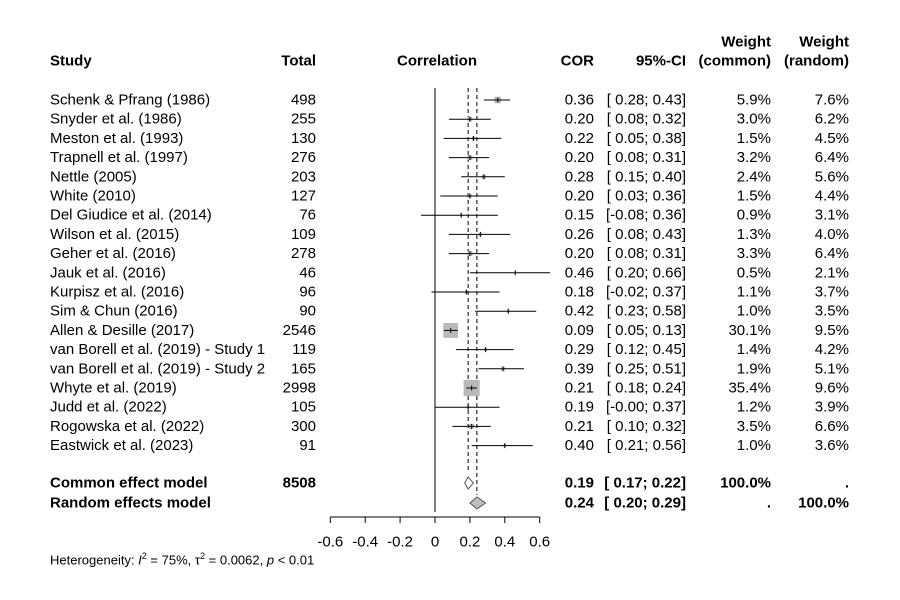 The width and height of the screenshot is (900, 600). What do you see at coordinates (646, 119) in the screenshot?
I see `study-ci: [ 0.08; 0.32]` at bounding box center [646, 119].